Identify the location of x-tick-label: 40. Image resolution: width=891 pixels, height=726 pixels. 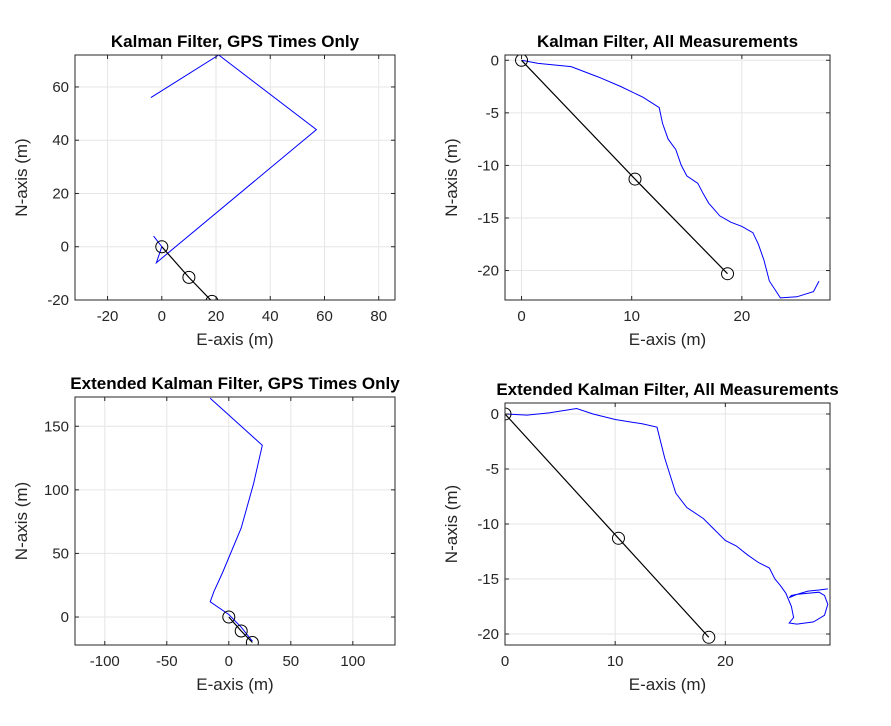
(270, 316).